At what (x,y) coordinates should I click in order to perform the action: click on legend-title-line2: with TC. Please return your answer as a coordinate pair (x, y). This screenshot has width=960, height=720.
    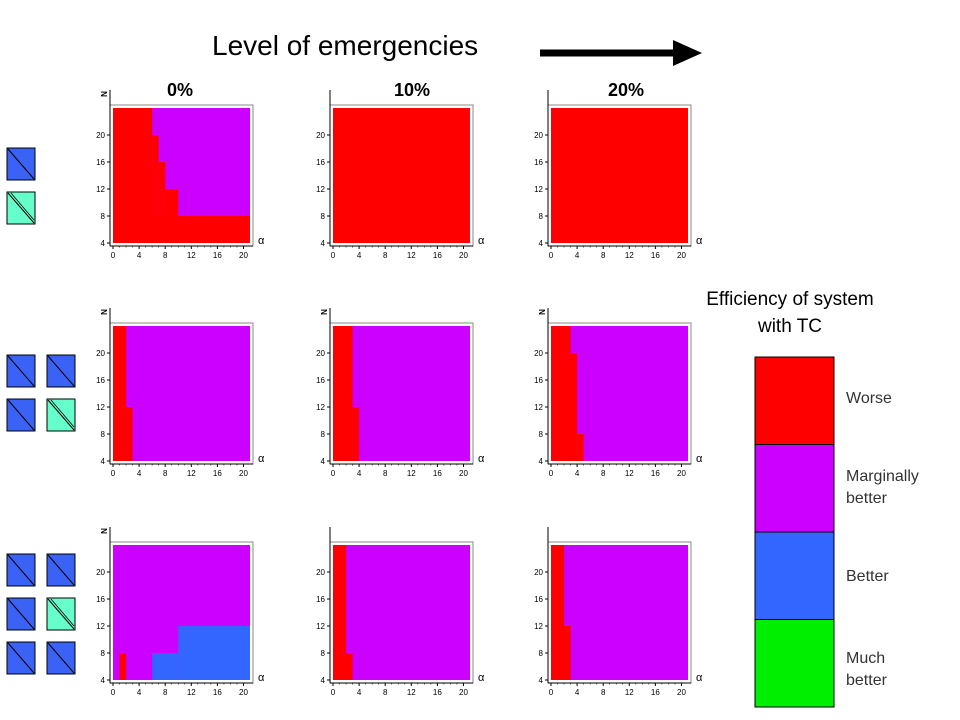
    Looking at the image, I should click on (790, 326).